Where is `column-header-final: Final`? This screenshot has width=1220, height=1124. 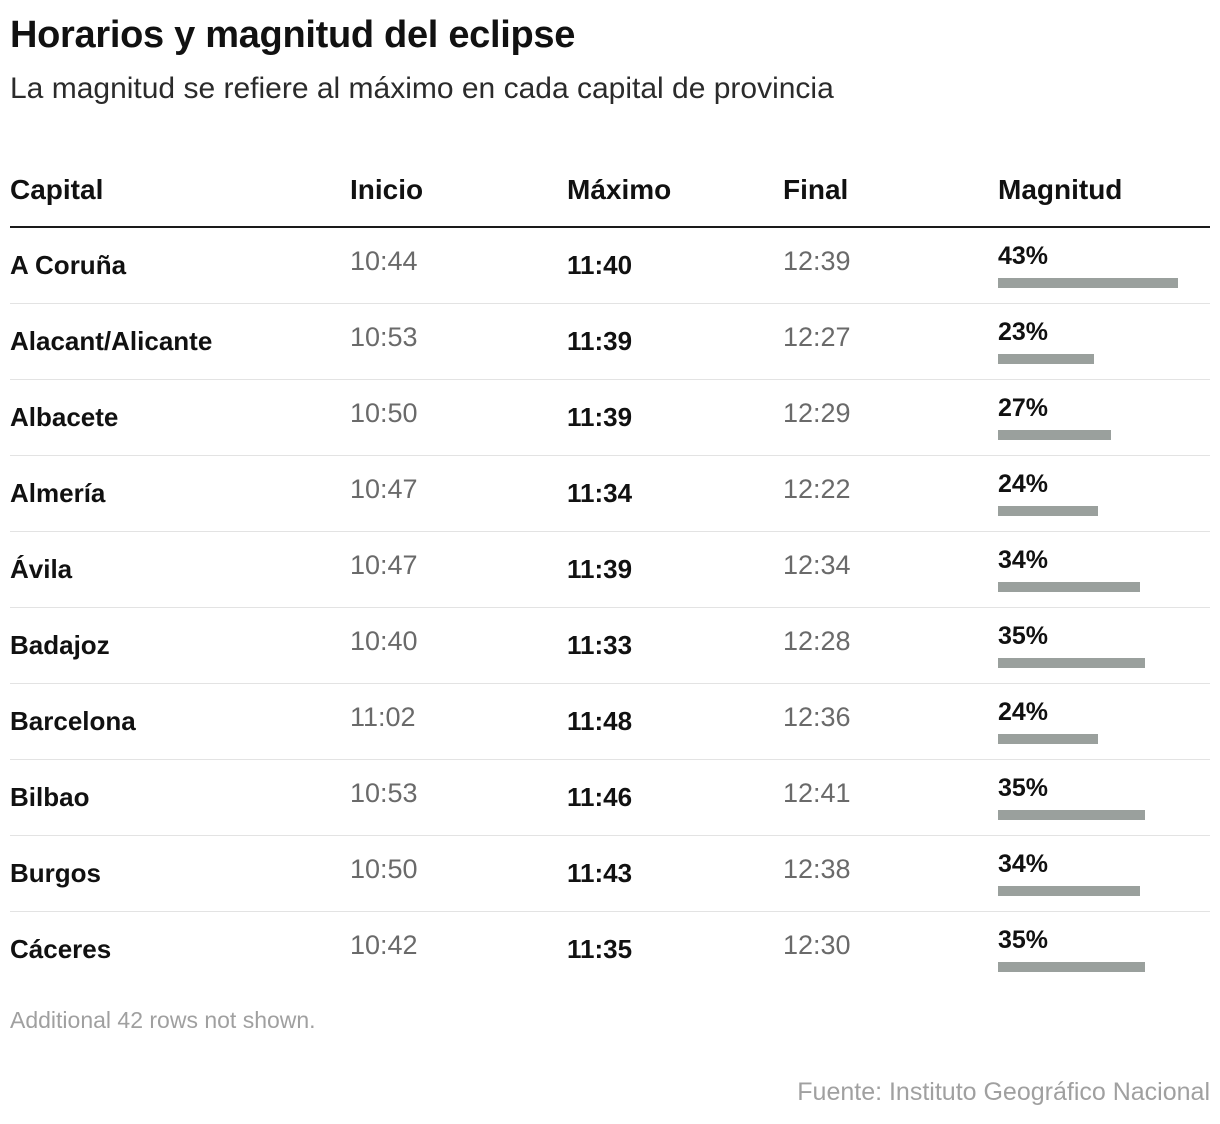 column-header-final: Final is located at coordinates (816, 189).